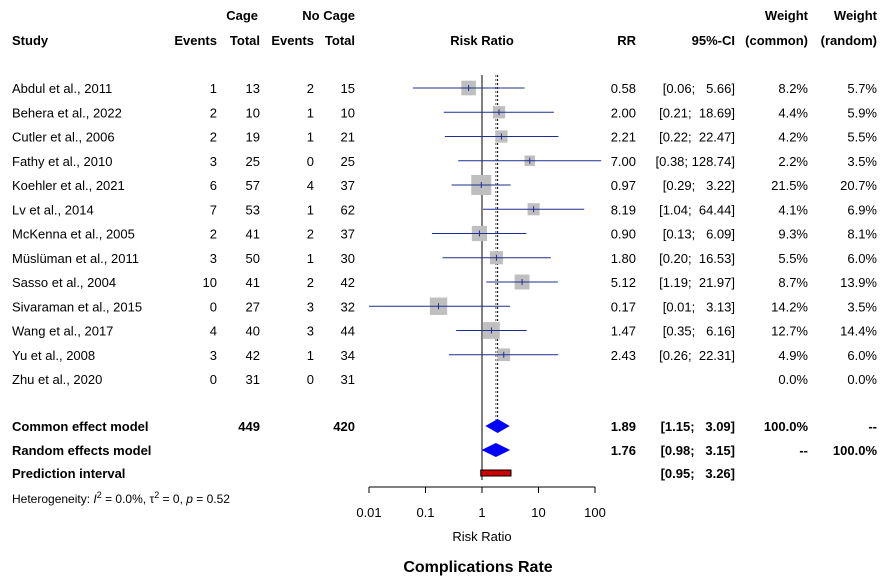 This screenshot has height=577, width=885. What do you see at coordinates (81, 450) in the screenshot?
I see `pooled-model-name: Random effects model` at bounding box center [81, 450].